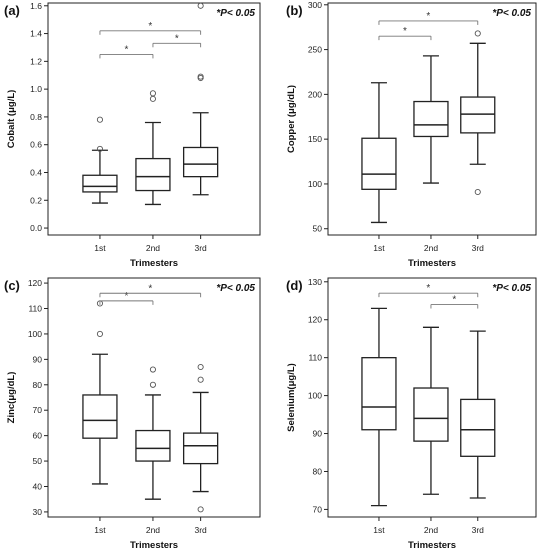  I want to click on y-axis-title: Zinc(μg/dL), so click(11, 398).